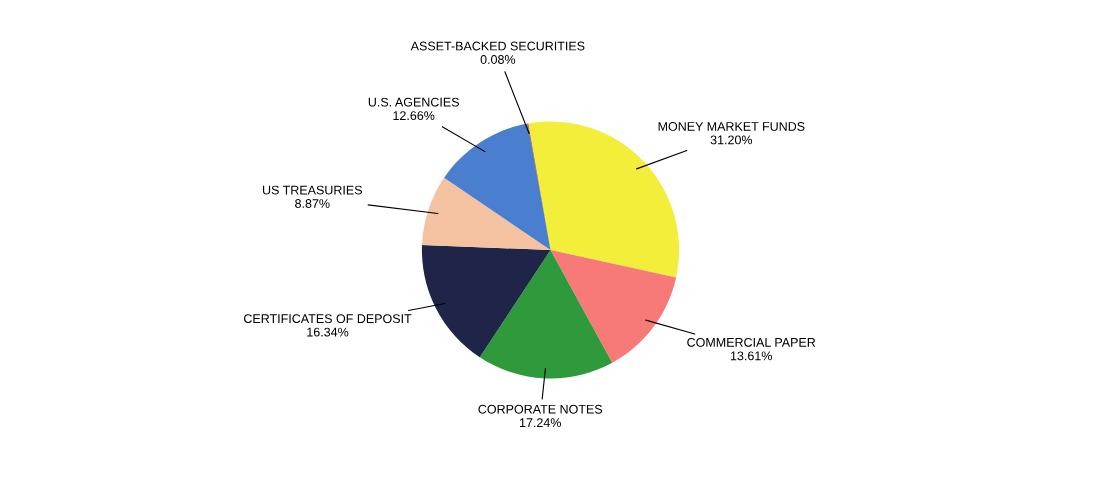 This screenshot has width=1101, height=500. What do you see at coordinates (540, 409) in the screenshot?
I see `slice-label: CORPORATE NOTES` at bounding box center [540, 409].